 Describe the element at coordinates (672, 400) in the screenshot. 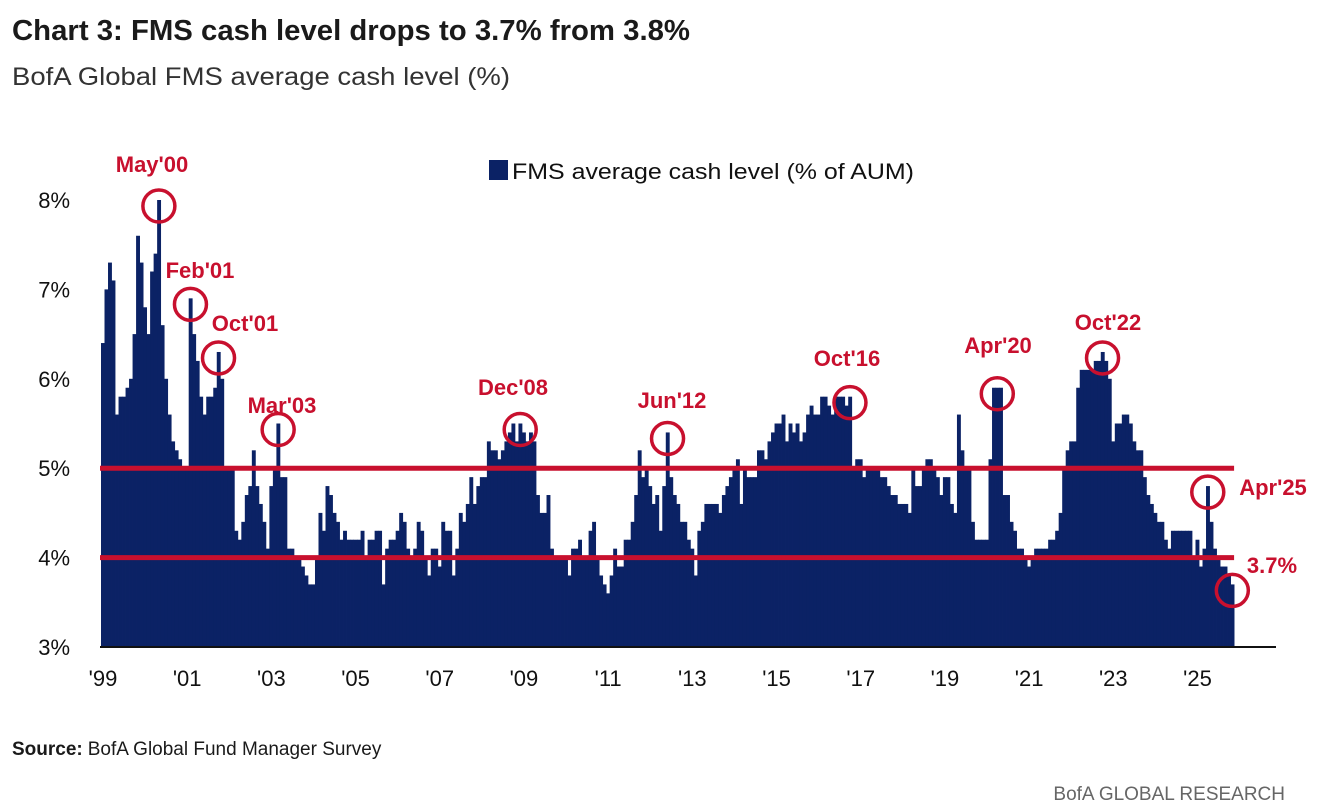

I see `annotation-label: Jun'12` at that location.